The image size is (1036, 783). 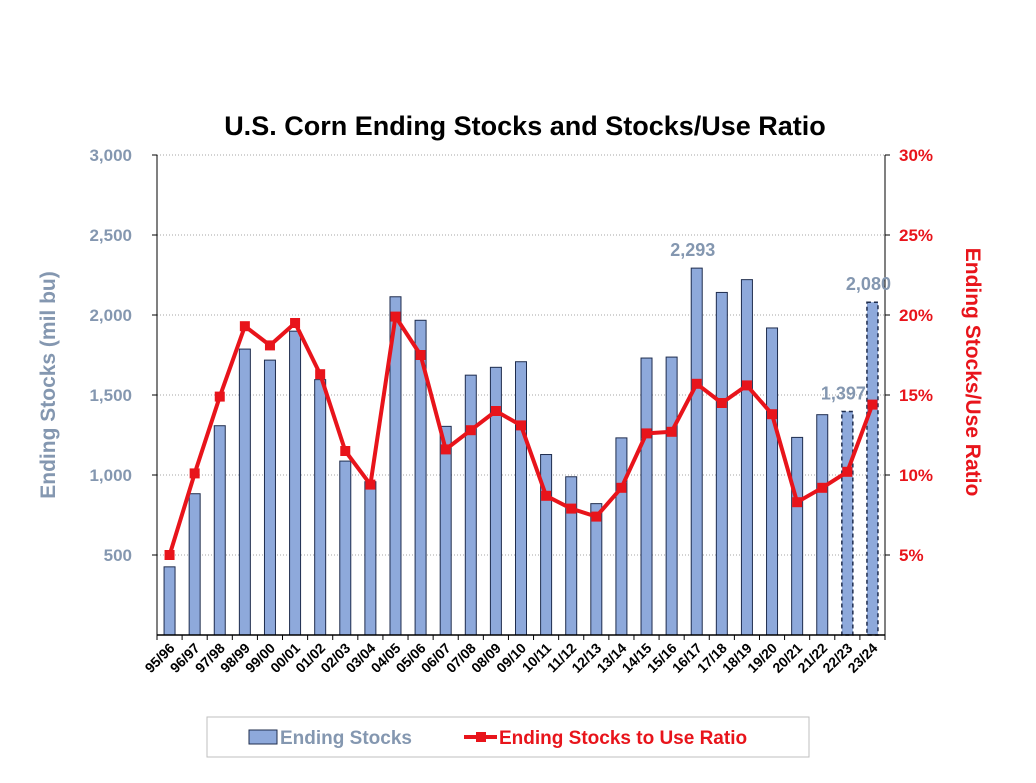 I want to click on y-tick-label: 3,000, so click(x=110, y=155).